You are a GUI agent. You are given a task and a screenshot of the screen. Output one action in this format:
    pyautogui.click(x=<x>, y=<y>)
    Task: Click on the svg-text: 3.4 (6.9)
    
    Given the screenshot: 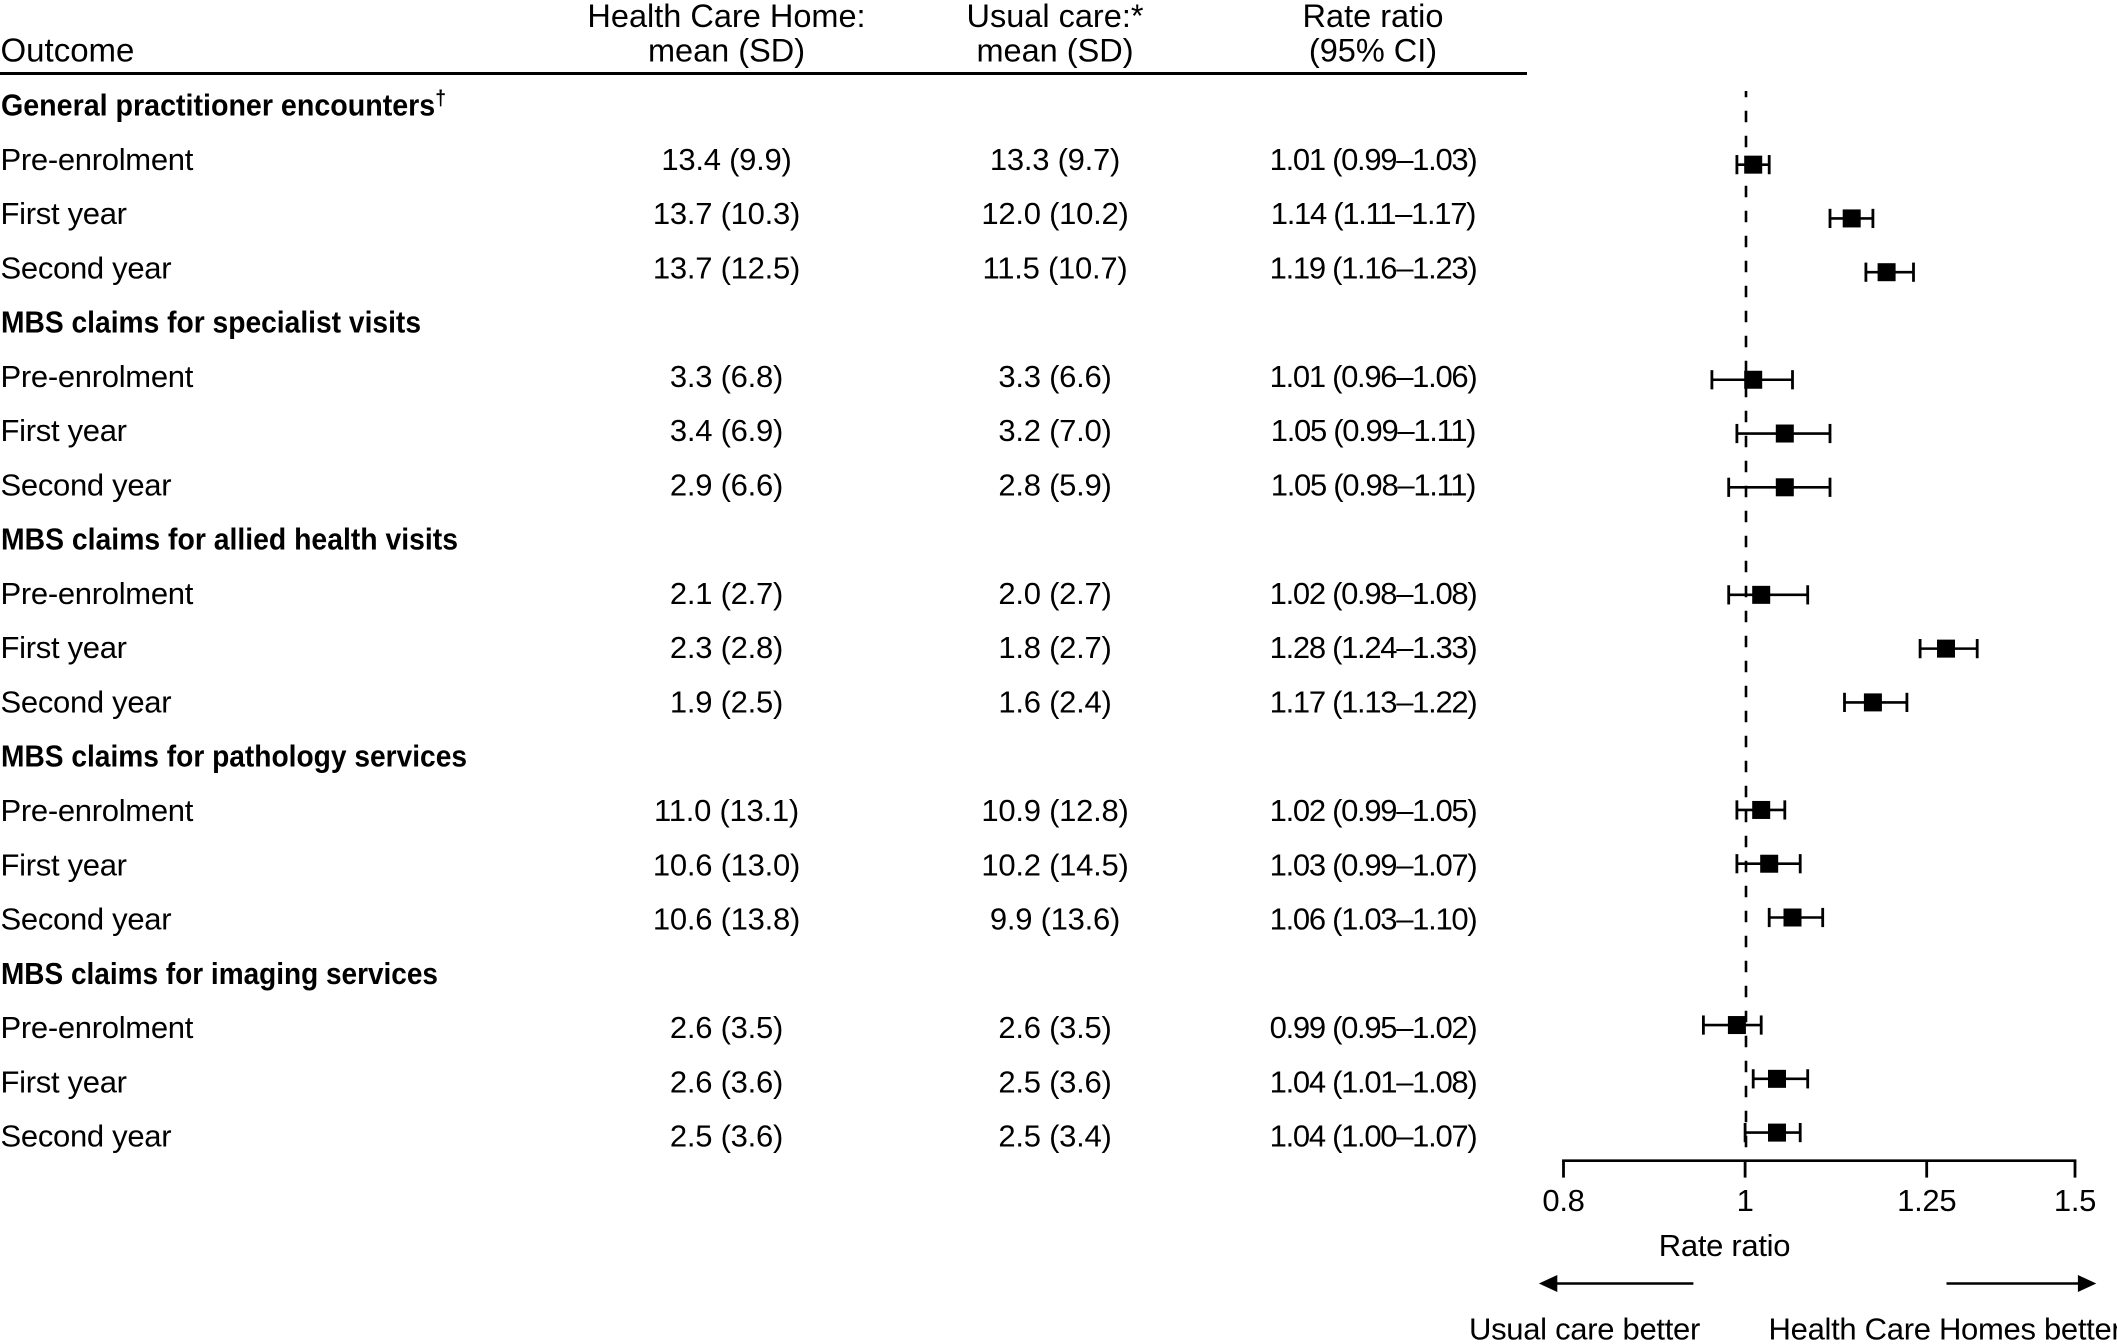 What is the action you would take?
    pyautogui.click(x=726, y=430)
    